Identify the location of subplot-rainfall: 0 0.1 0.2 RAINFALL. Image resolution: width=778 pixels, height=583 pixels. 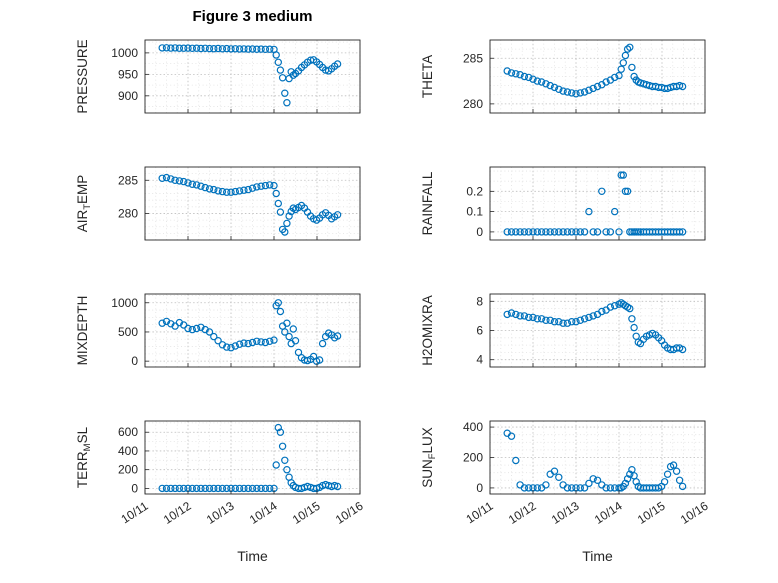
(563, 203).